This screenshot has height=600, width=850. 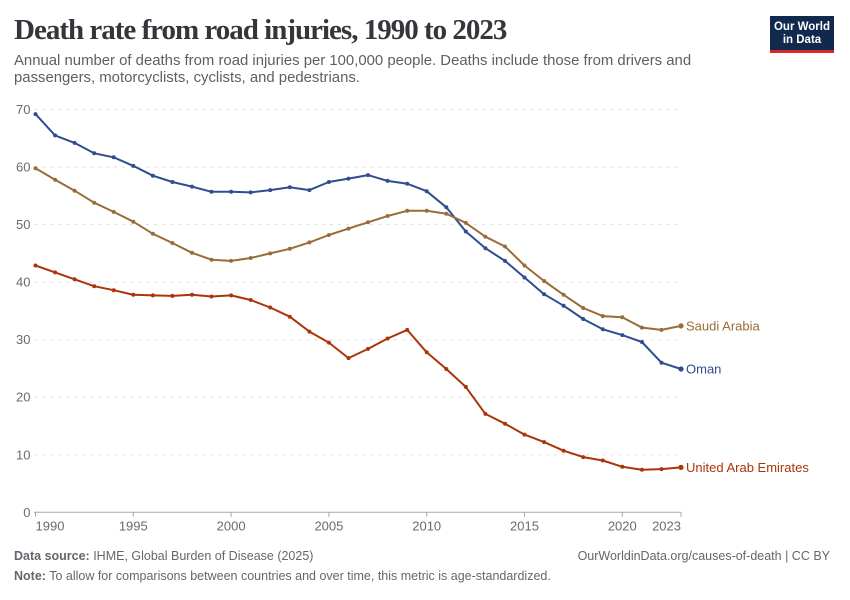 What do you see at coordinates (723, 325) in the screenshot?
I see `svg-text: Saudi Arabia` at bounding box center [723, 325].